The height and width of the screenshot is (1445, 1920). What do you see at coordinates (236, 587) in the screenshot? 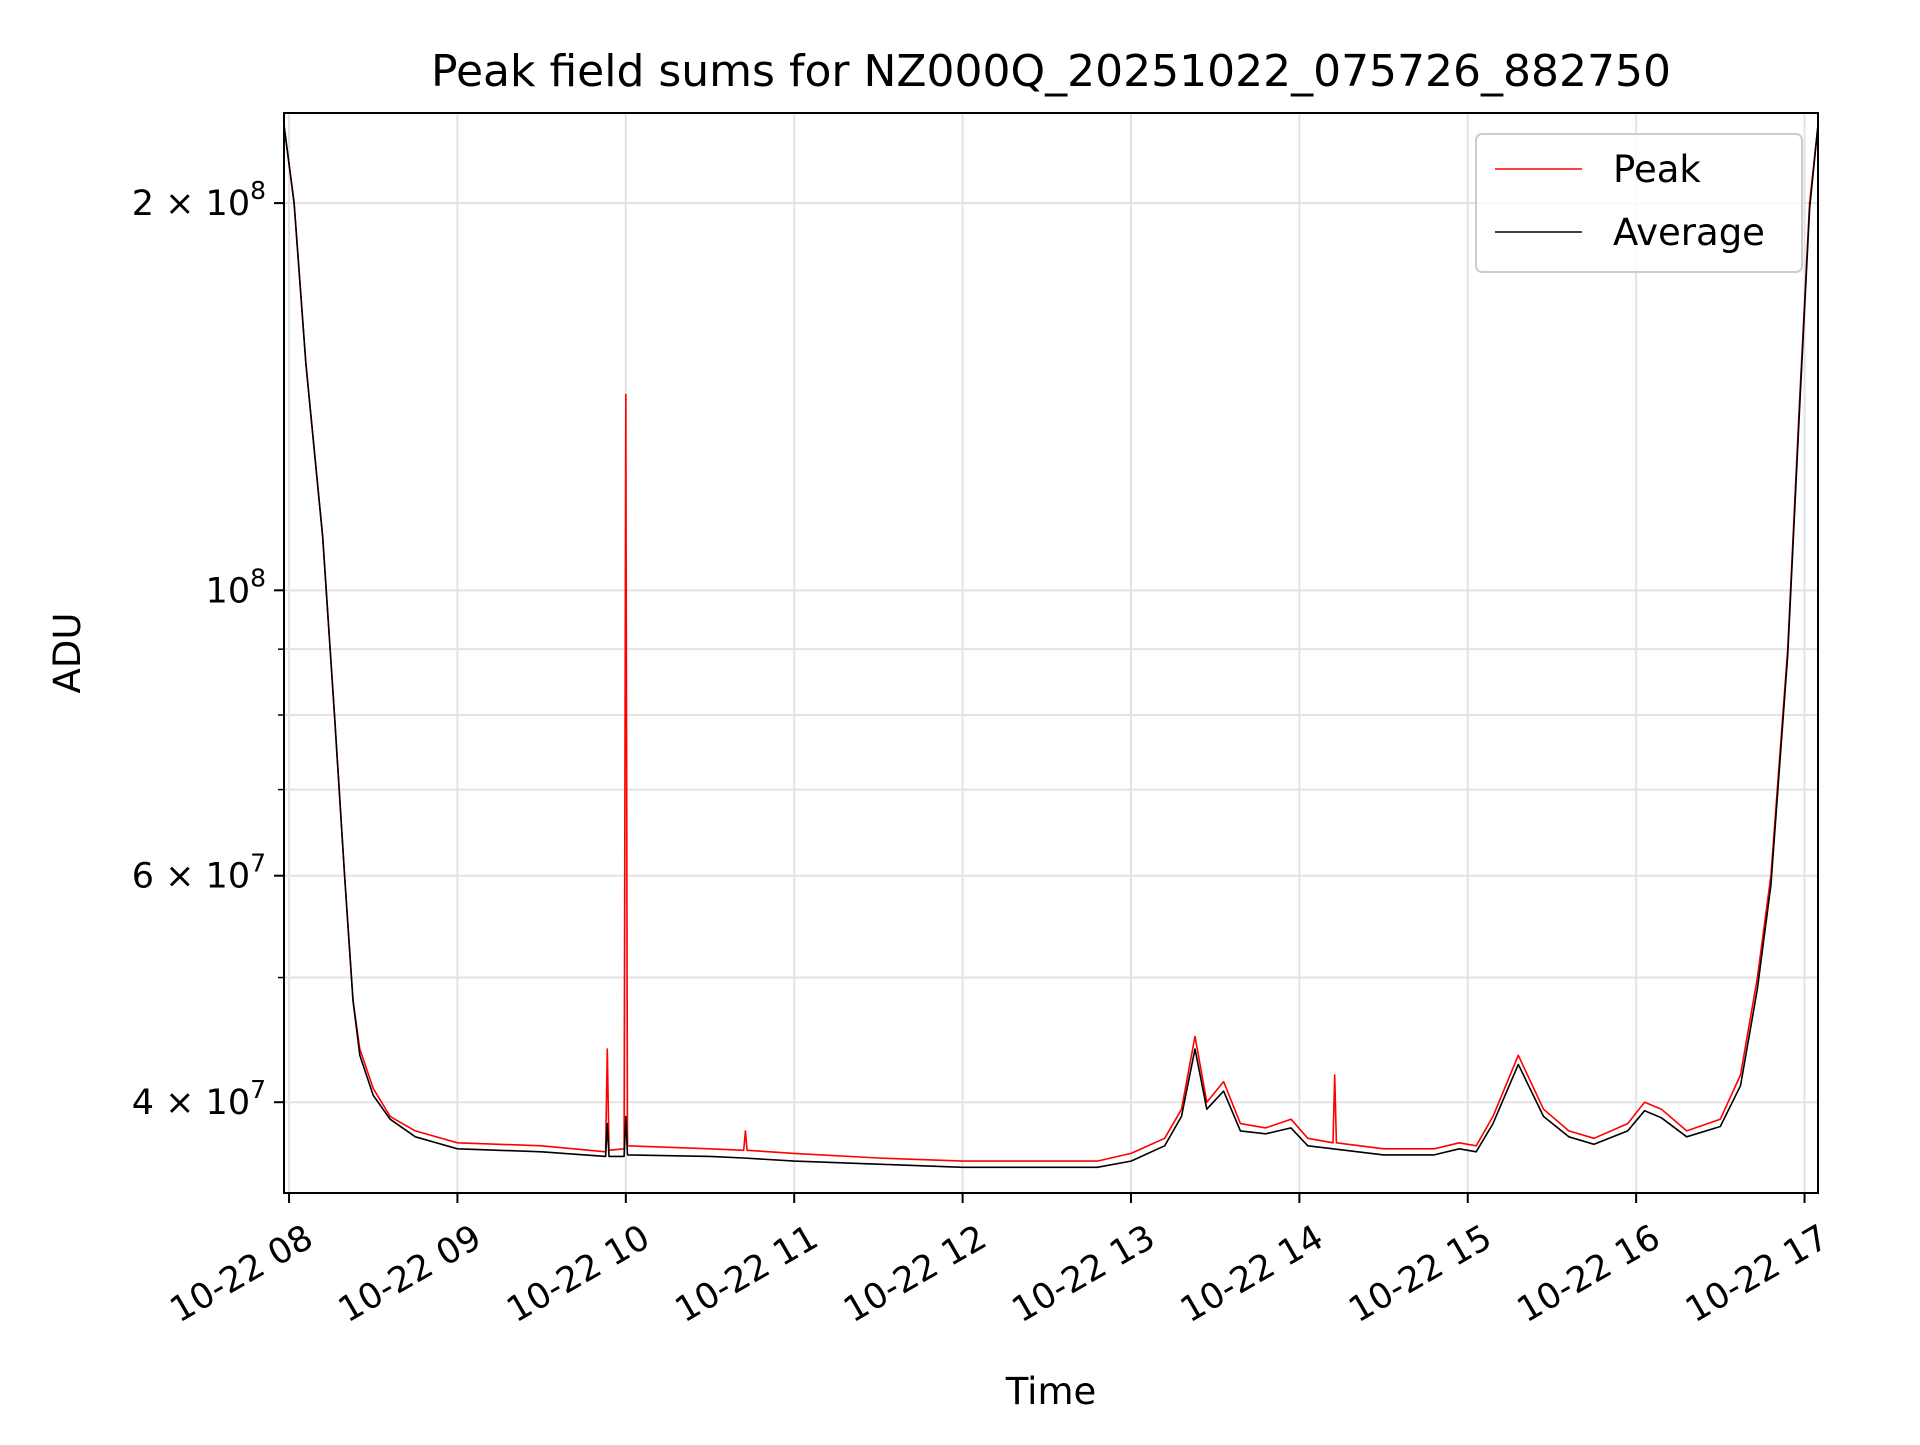
I see `y-tick-label: 108` at bounding box center [236, 587].